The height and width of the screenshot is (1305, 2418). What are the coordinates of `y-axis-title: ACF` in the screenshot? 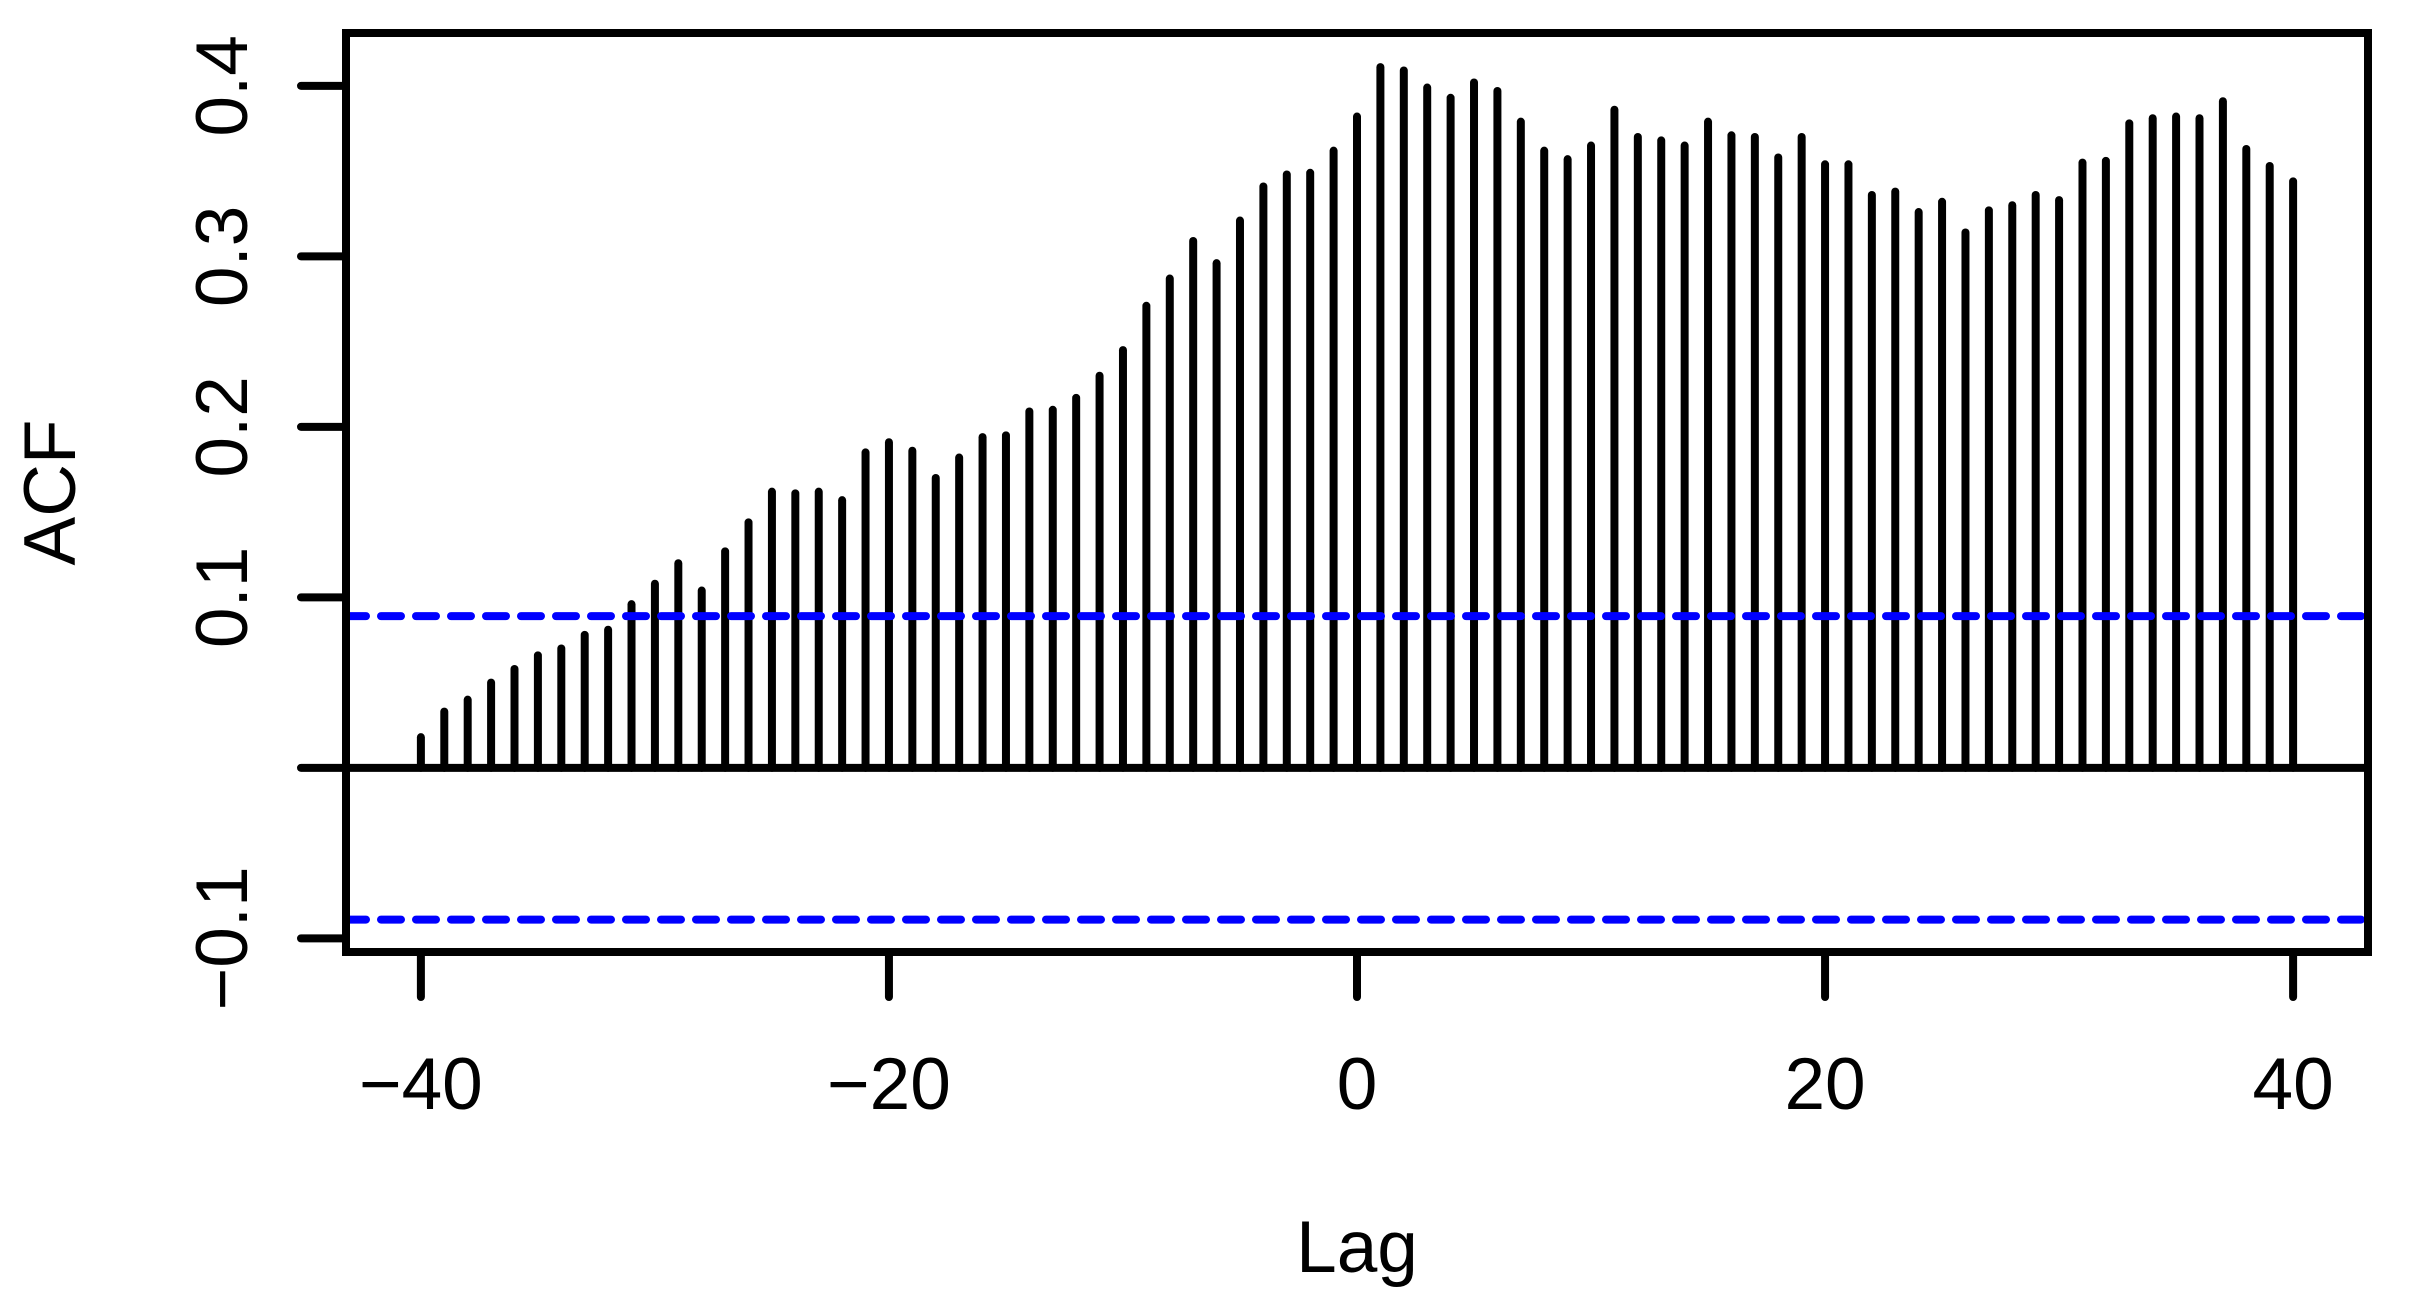 It's located at (50, 493).